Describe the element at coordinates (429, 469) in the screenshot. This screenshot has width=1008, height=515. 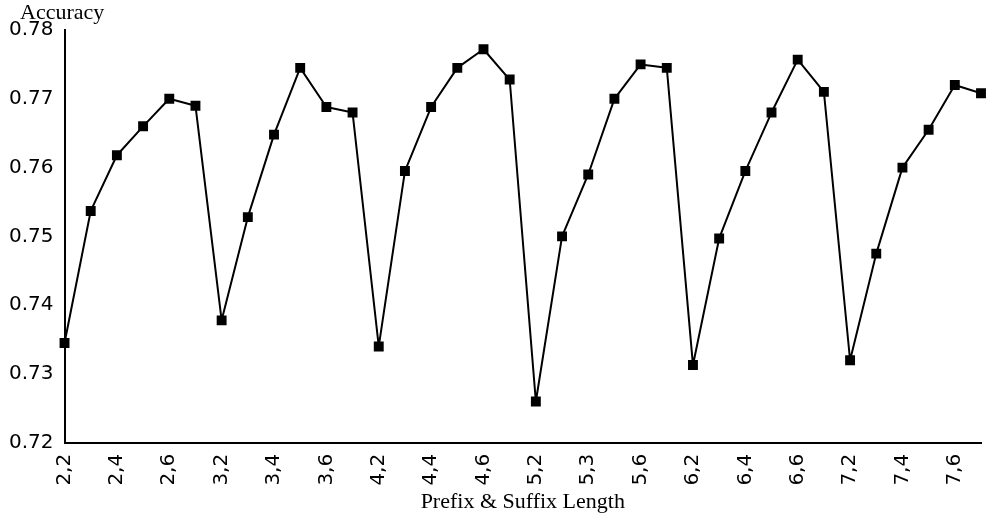
I see `x-tick-label: 4,4` at that location.